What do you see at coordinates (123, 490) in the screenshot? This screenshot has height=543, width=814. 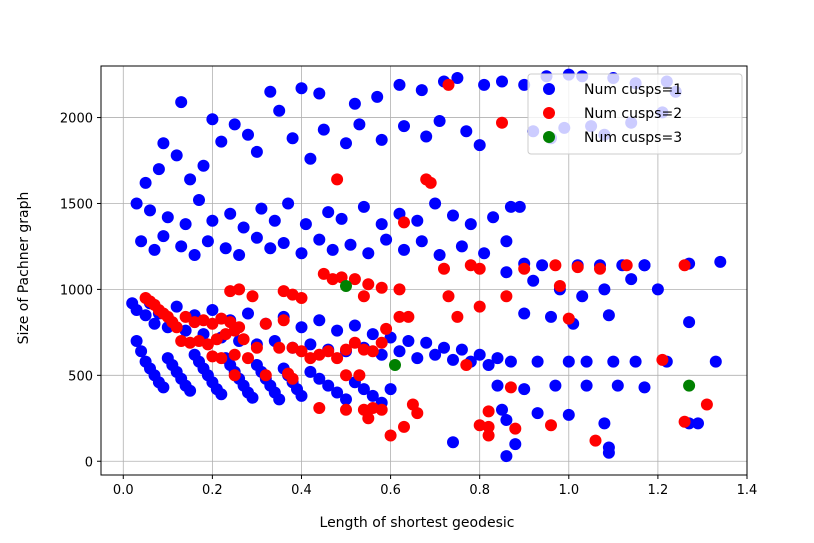 I see `x-tick-label: 0.0` at bounding box center [123, 490].